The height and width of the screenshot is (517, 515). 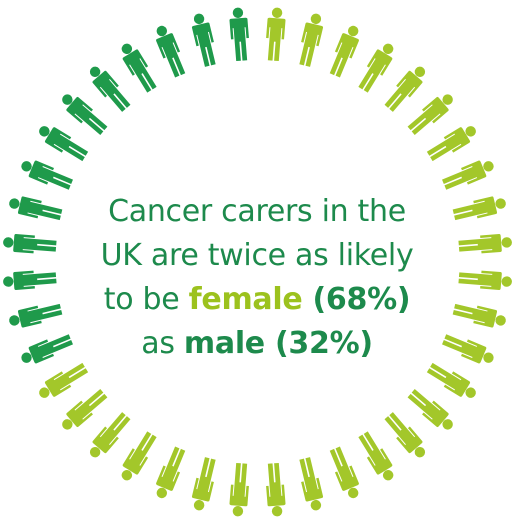 What do you see at coordinates (257, 255) in the screenshot?
I see `headline-line-2: UK are twice as likely` at bounding box center [257, 255].